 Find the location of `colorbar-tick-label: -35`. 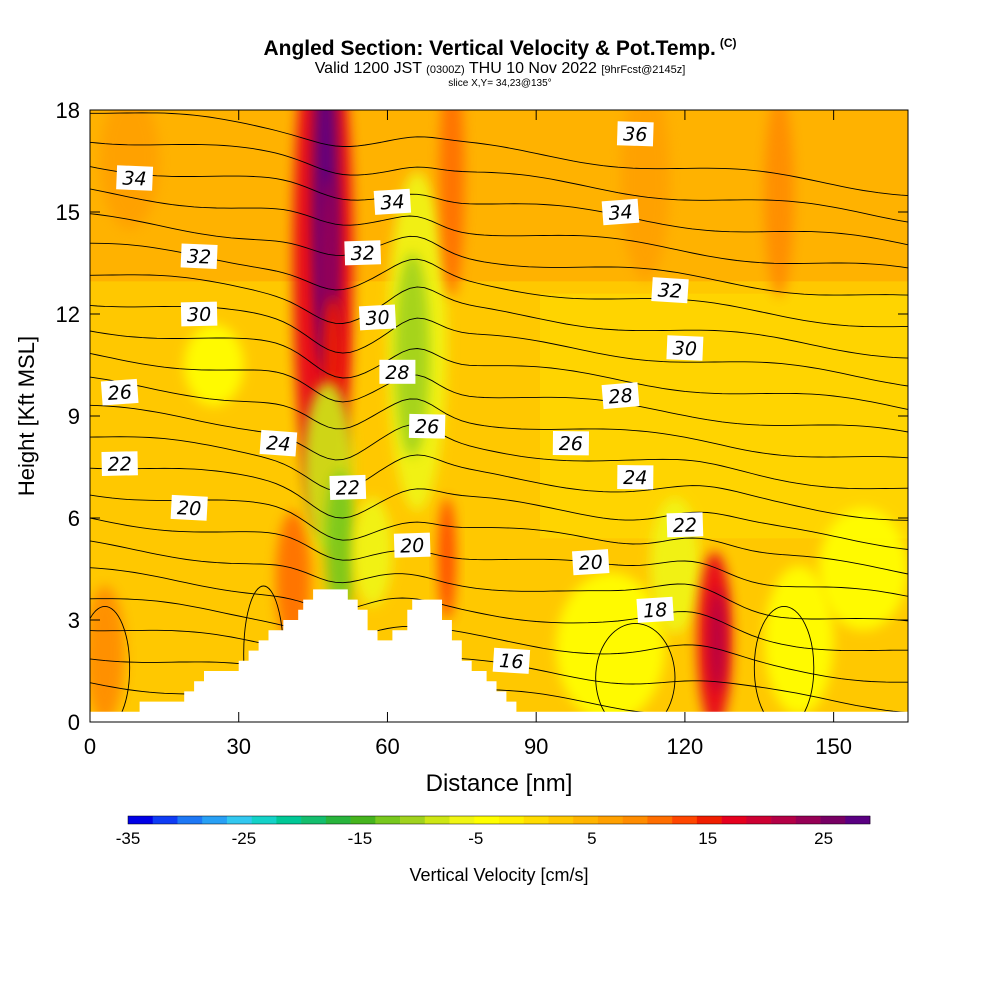

colorbar-tick-label: -35 is located at coordinates (128, 838).